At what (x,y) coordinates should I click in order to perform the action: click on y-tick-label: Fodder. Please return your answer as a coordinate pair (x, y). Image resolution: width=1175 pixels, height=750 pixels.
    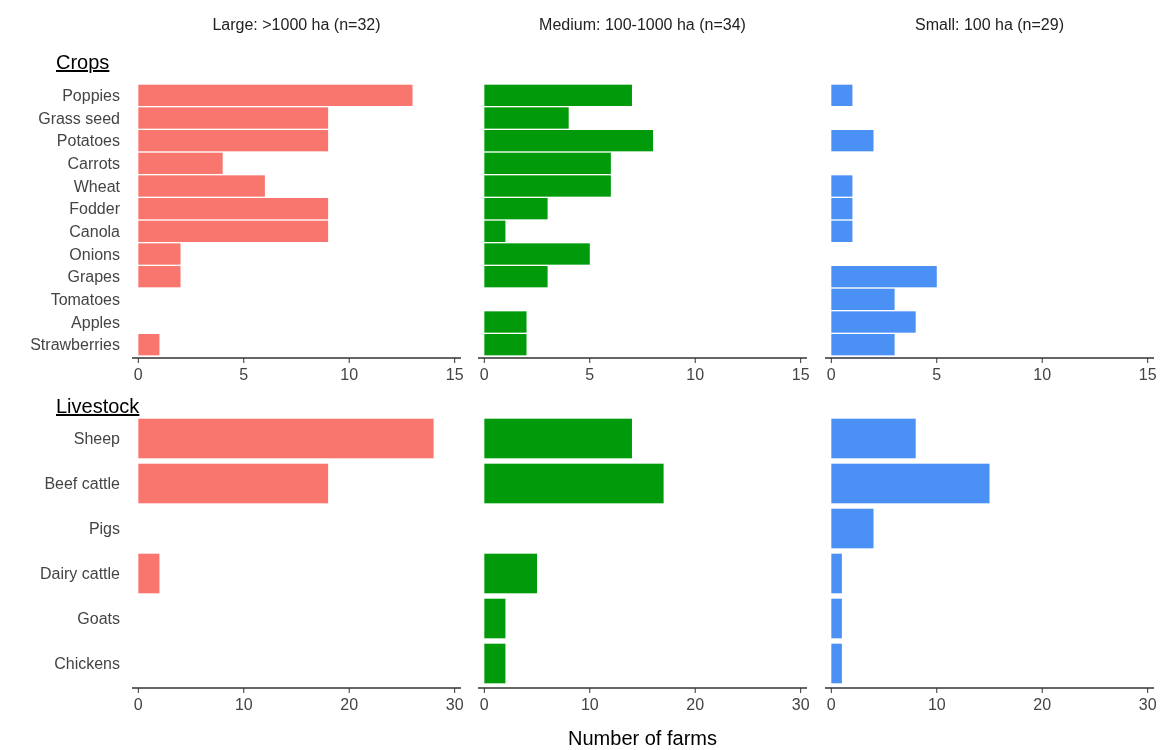
    Looking at the image, I should click on (95, 209).